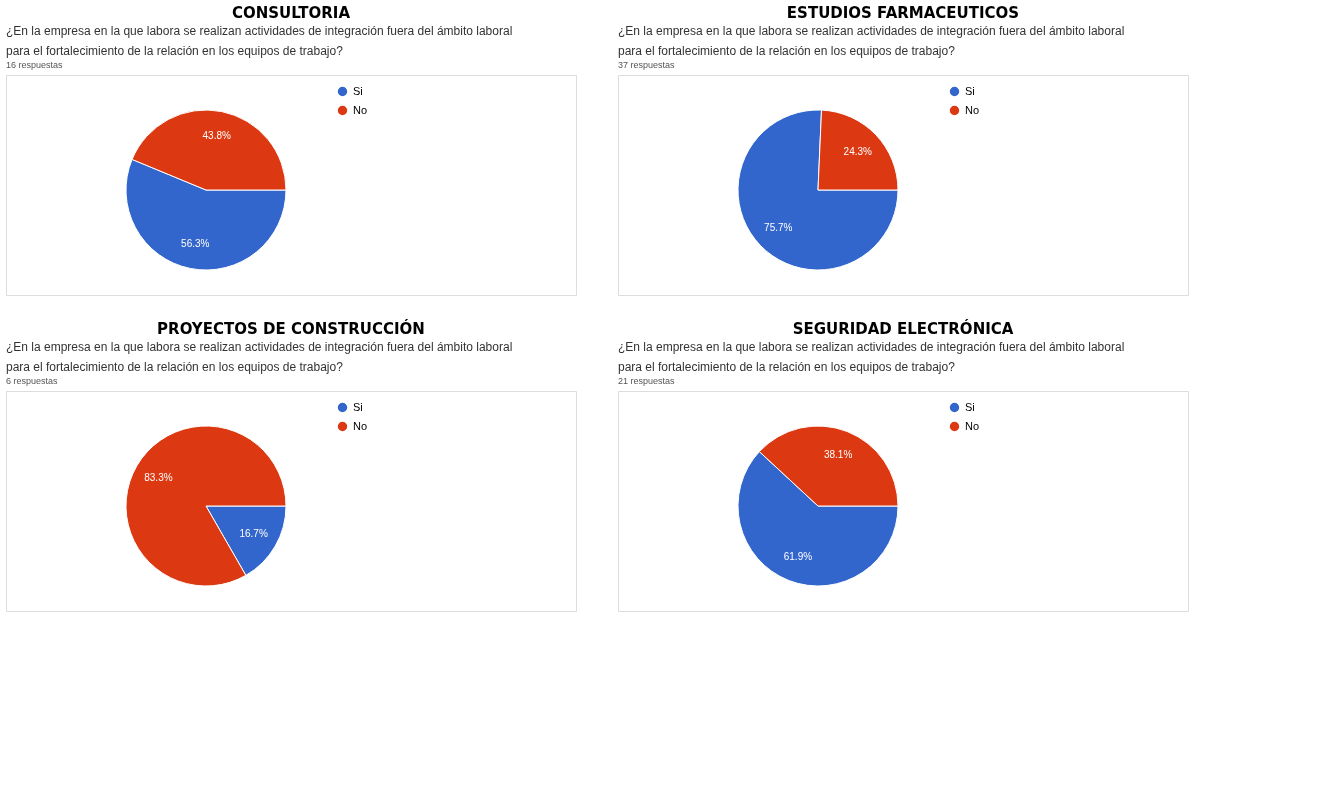 This screenshot has width=1329, height=787. Describe the element at coordinates (647, 381) in the screenshot. I see `text: 21 respuestas` at that location.